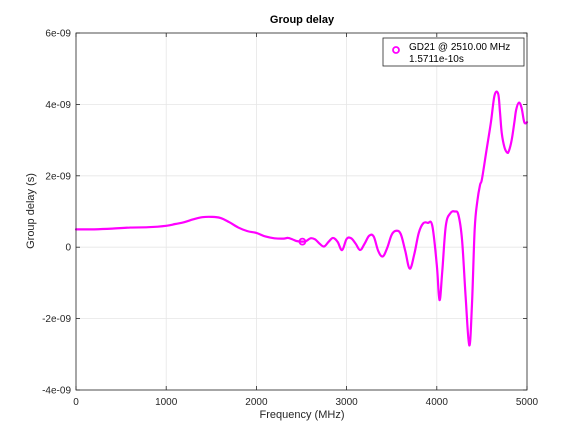 This screenshot has width=582, height=436. Describe the element at coordinates (346, 402) in the screenshot. I see `x-tick-label: 3000` at that location.